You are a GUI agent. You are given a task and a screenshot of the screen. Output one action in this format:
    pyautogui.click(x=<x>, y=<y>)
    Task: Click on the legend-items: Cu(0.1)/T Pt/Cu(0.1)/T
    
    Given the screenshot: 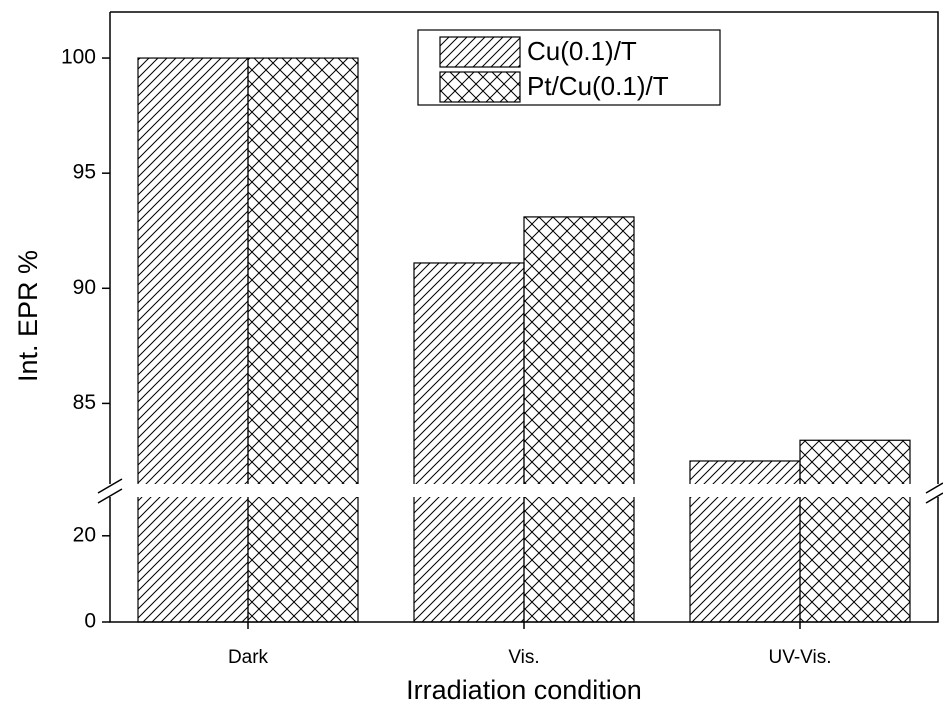 What is the action you would take?
    pyautogui.click(x=554, y=69)
    